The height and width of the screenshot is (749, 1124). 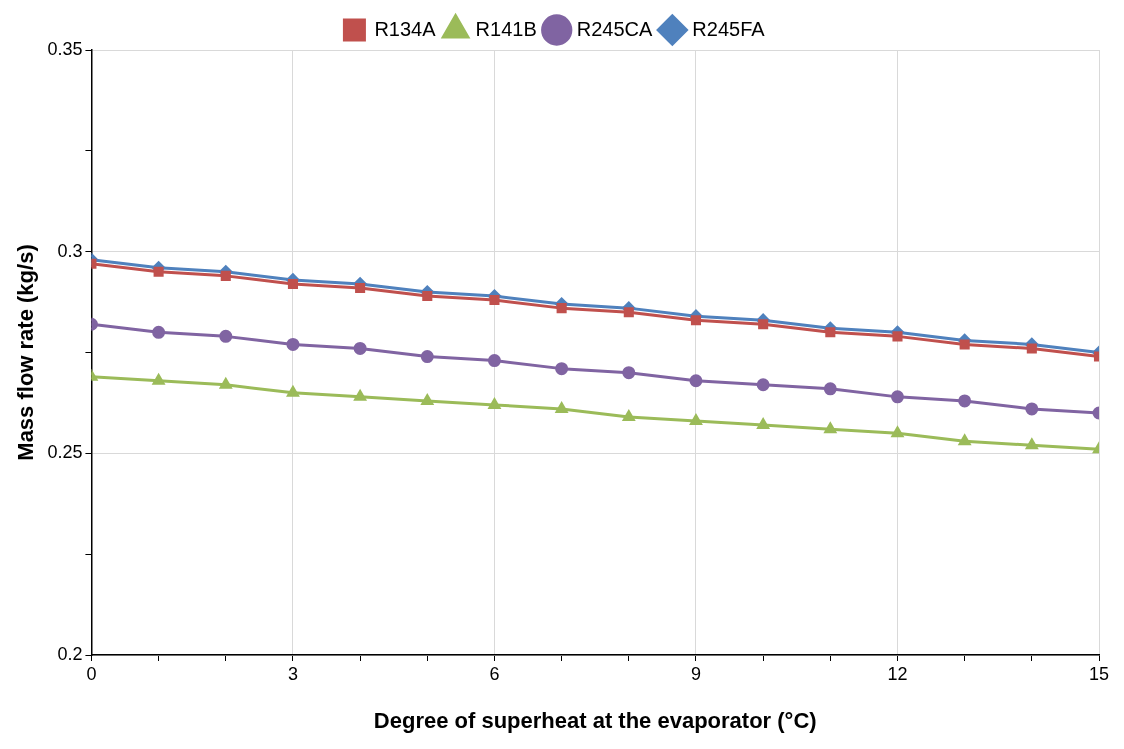 I want to click on x-tick-label: 15, so click(x=1099, y=673).